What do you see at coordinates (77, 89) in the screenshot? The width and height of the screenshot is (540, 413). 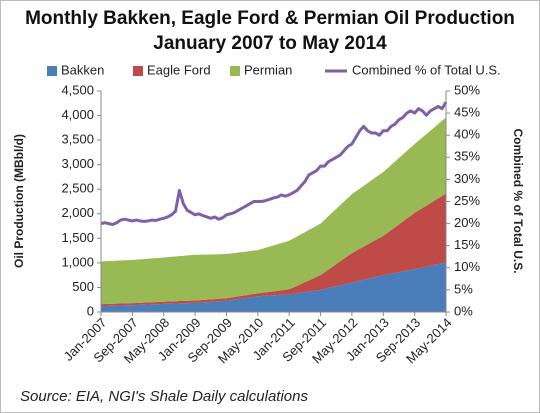 I see `y-tick-label: 4,500` at bounding box center [77, 89].